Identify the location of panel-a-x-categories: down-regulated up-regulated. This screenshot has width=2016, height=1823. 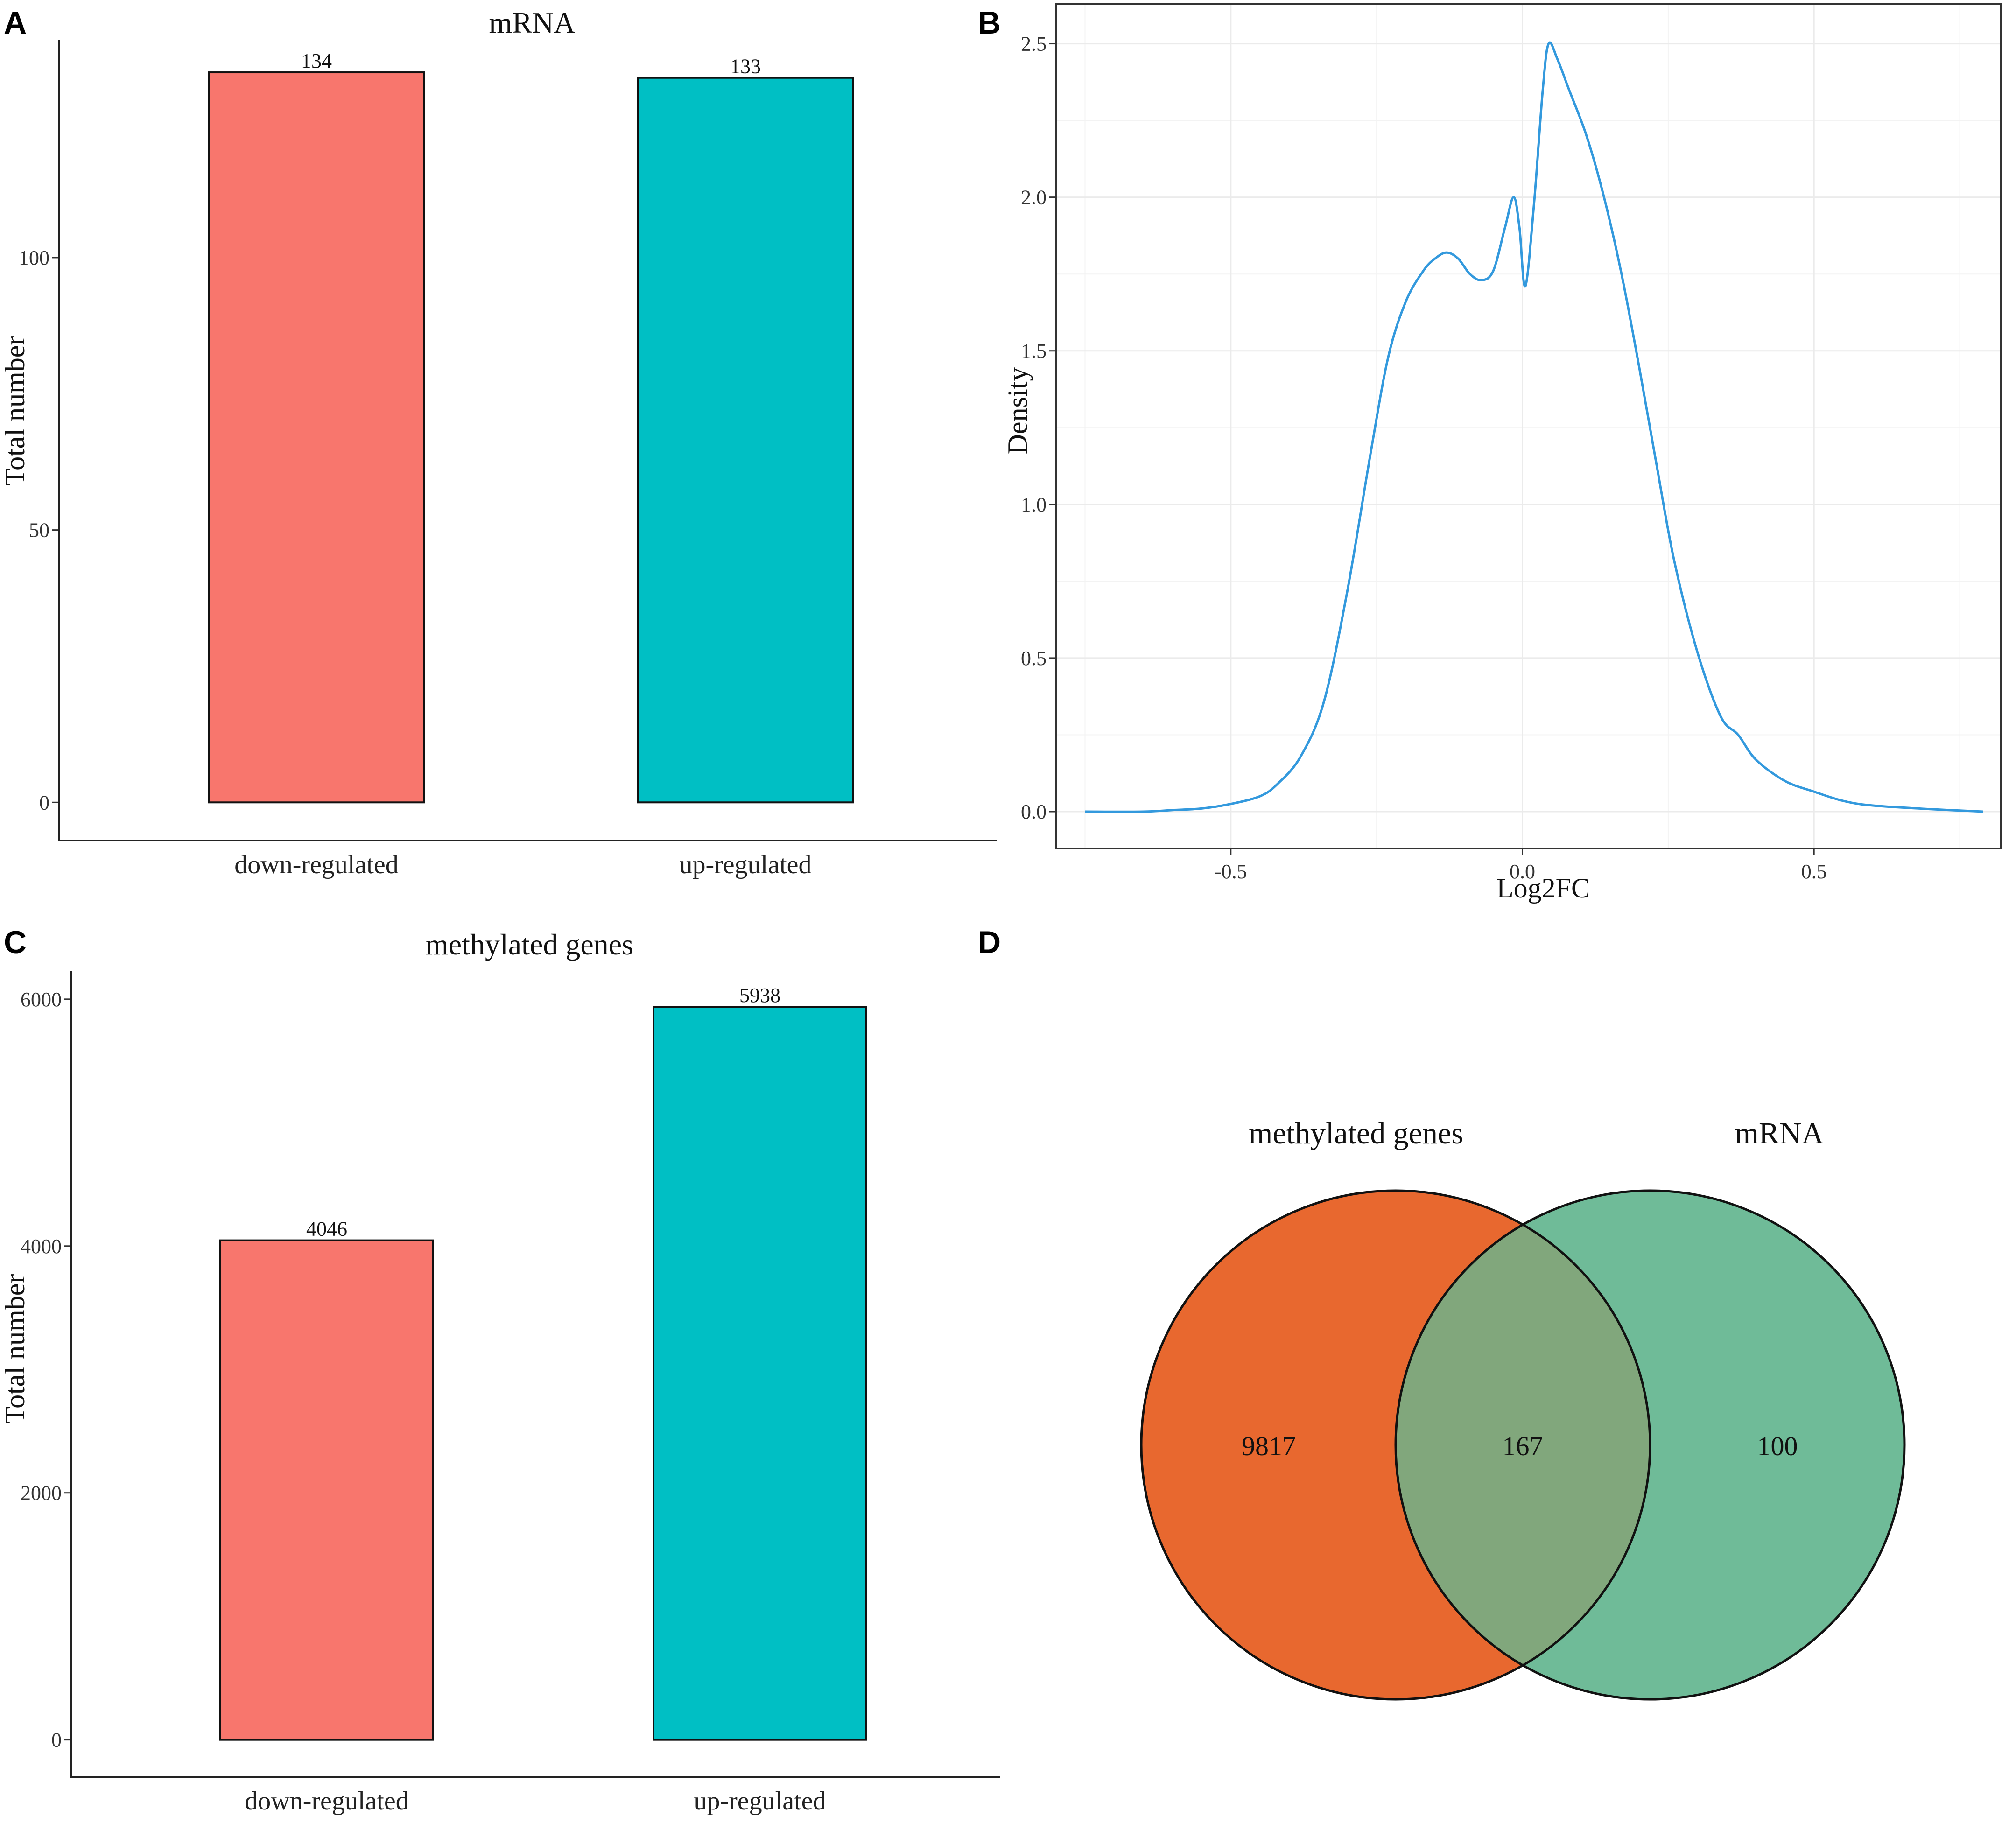
(523, 864).